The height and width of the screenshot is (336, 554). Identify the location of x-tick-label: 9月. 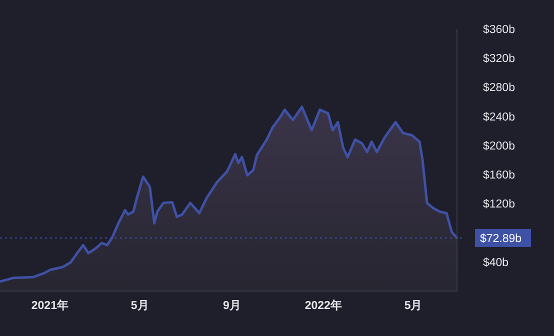
(232, 305).